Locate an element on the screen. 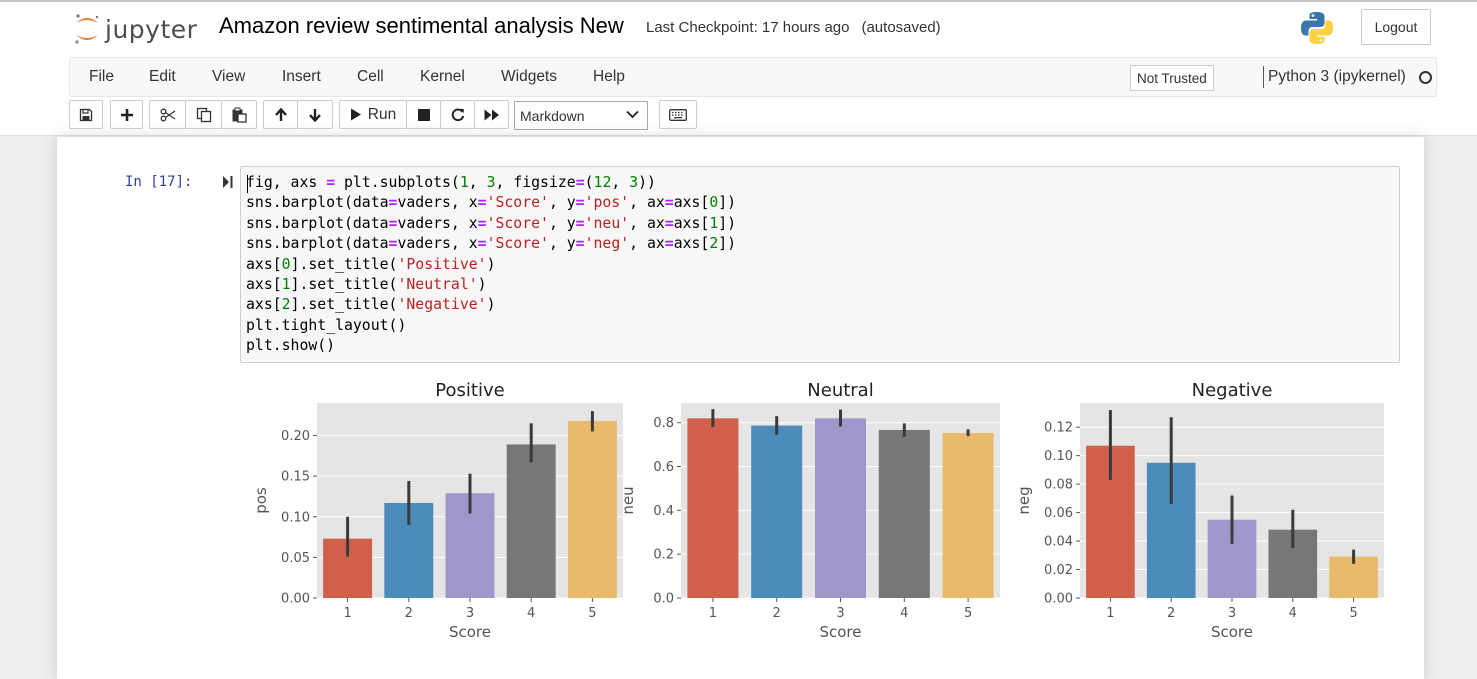 The image size is (1477, 679). notebook-name: Amazon review sentimental analysis New is located at coordinates (421, 25).